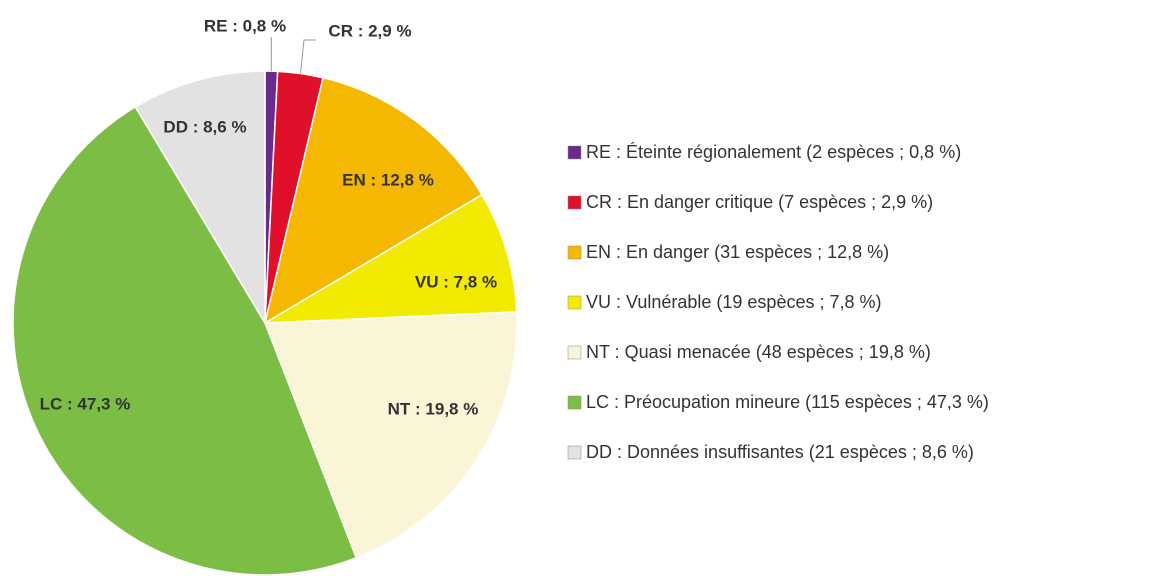 This screenshot has height=576, width=1166. I want to click on data-label: VU : 7,8 %, so click(456, 281).